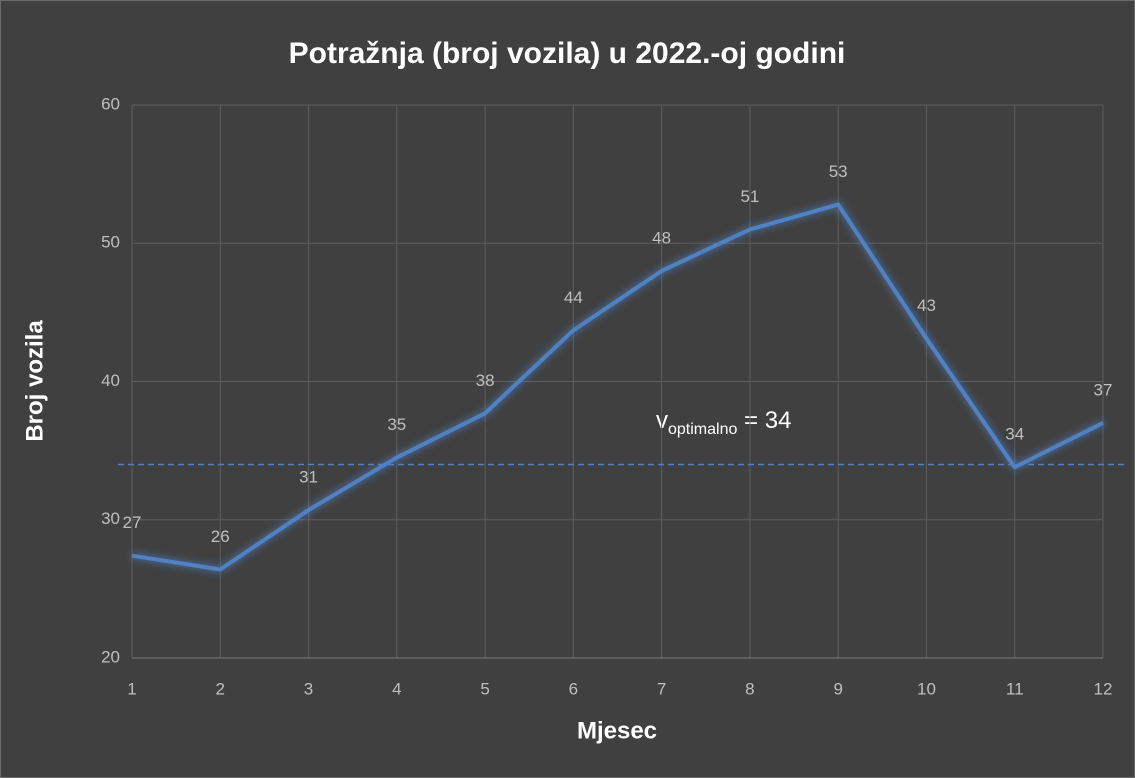 The width and height of the screenshot is (1135, 778). What do you see at coordinates (131, 688) in the screenshot?
I see `x-tick-label: 1` at bounding box center [131, 688].